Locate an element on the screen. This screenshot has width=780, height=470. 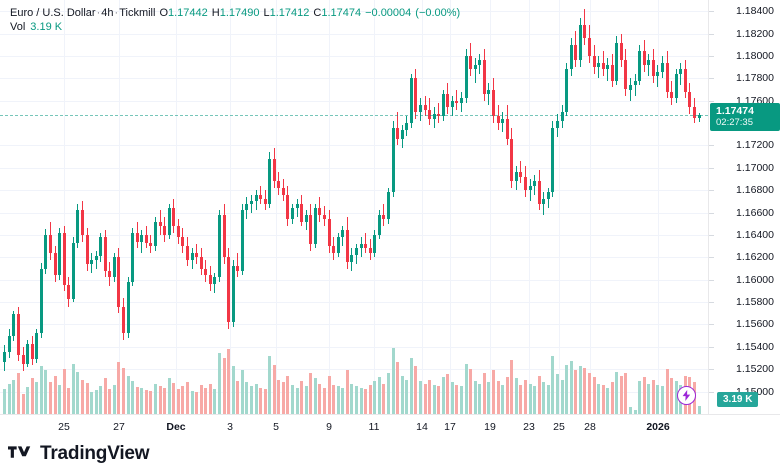
time-axis-label: 23 is located at coordinates (529, 427).